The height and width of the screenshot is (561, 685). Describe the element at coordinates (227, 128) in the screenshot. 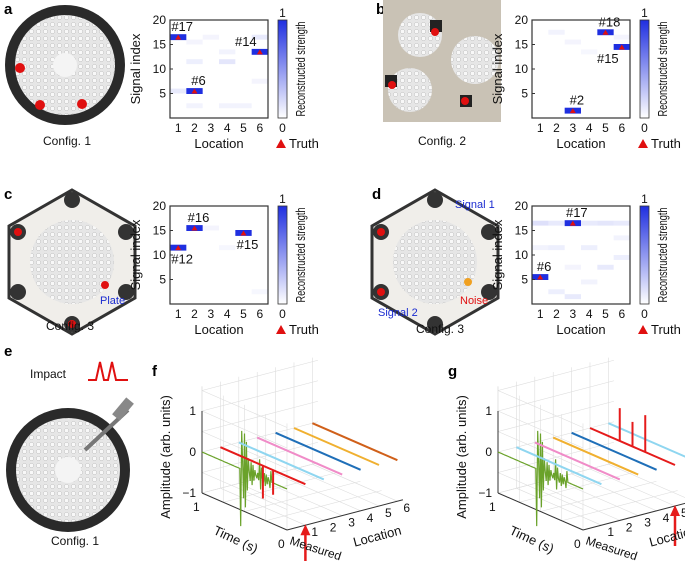

I see `x-tick-label: 4` at that location.